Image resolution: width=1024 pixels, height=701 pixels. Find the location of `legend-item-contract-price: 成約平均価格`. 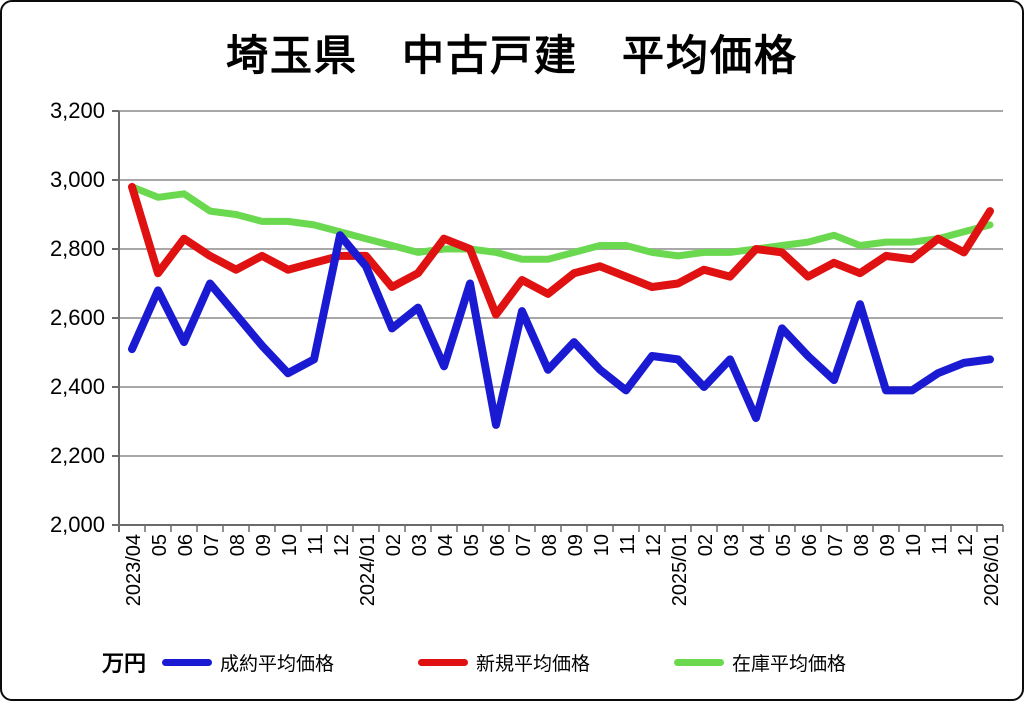

legend-item-contract-price: 成約平均価格 is located at coordinates (248, 662).